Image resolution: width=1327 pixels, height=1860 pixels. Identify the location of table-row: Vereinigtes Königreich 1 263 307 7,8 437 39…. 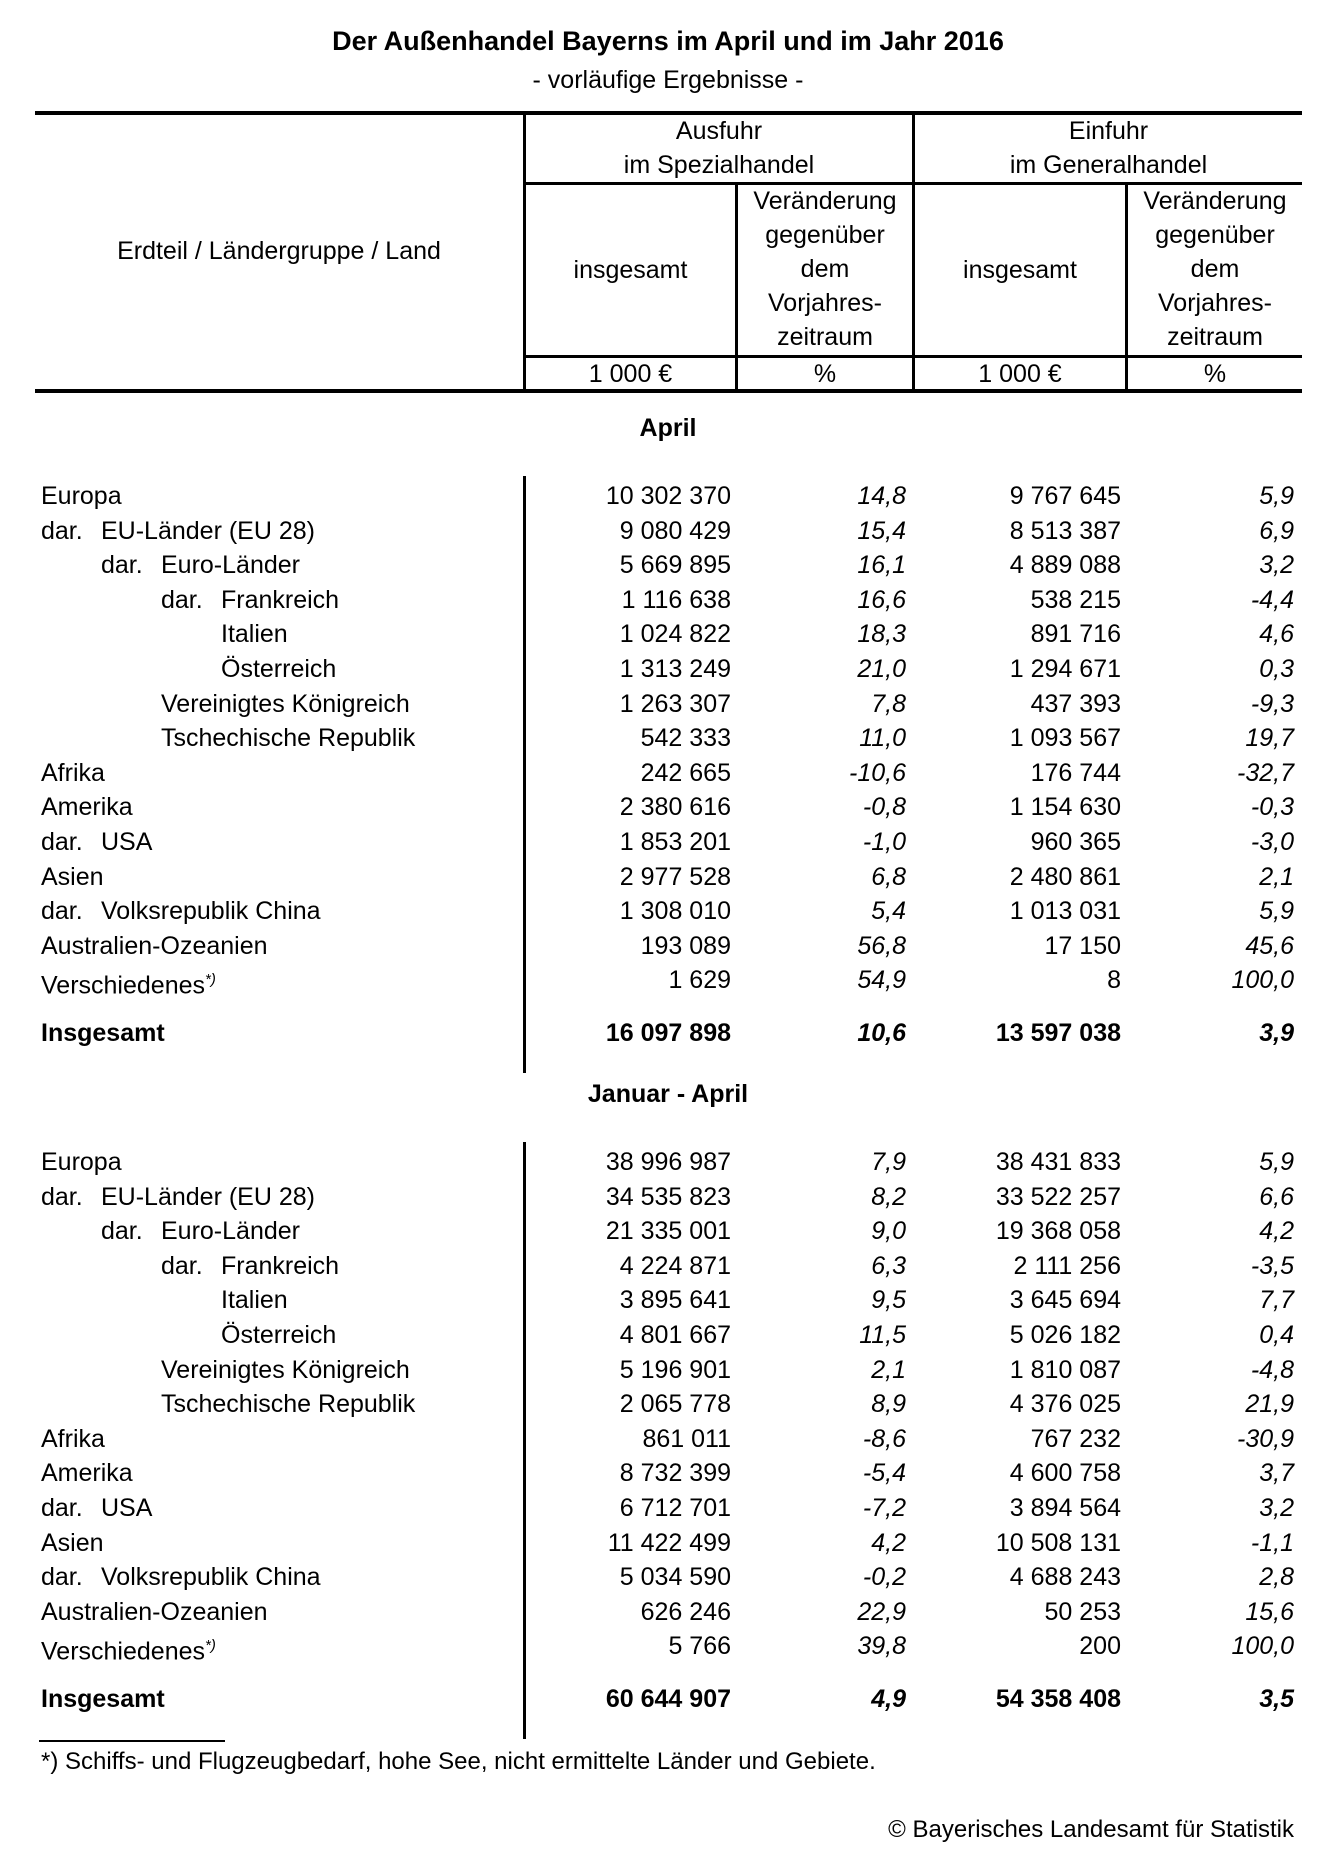
(663, 704).